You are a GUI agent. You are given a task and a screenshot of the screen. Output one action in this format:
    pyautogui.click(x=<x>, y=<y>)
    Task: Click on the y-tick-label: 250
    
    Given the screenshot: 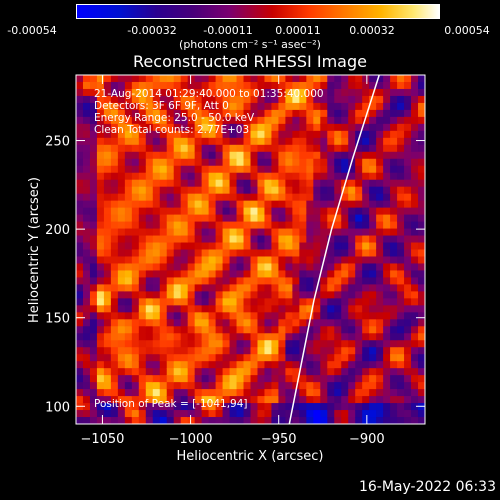 What is the action you would take?
    pyautogui.click(x=57, y=142)
    